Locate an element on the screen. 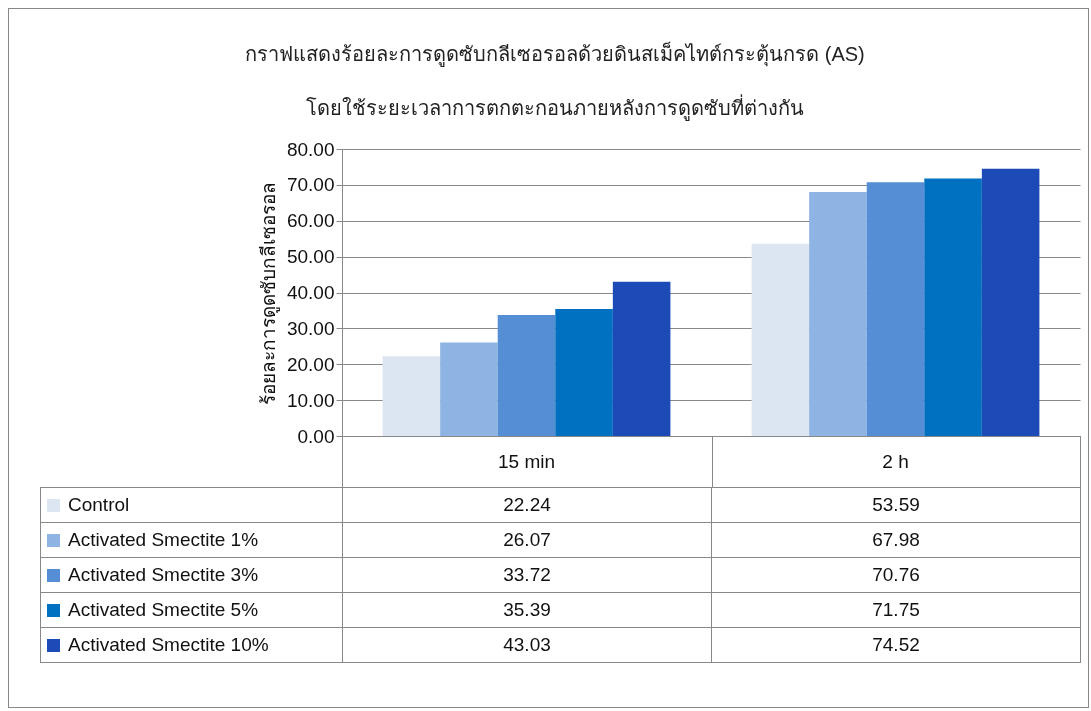 Image resolution: width=1091 pixels, height=711 pixels. legend-label: Activated Smectite 10% is located at coordinates (191, 645).